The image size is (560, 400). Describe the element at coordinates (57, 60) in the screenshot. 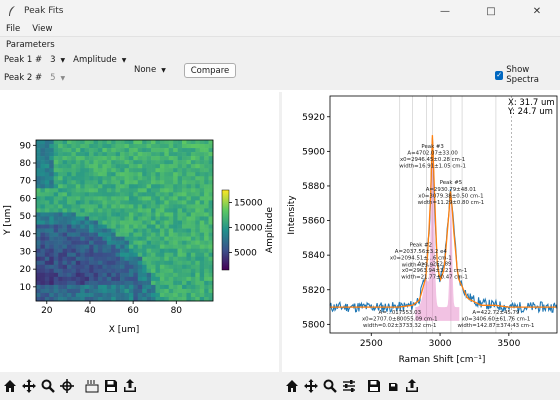

I see `peak1-dropdown: 3 ▼` at that location.